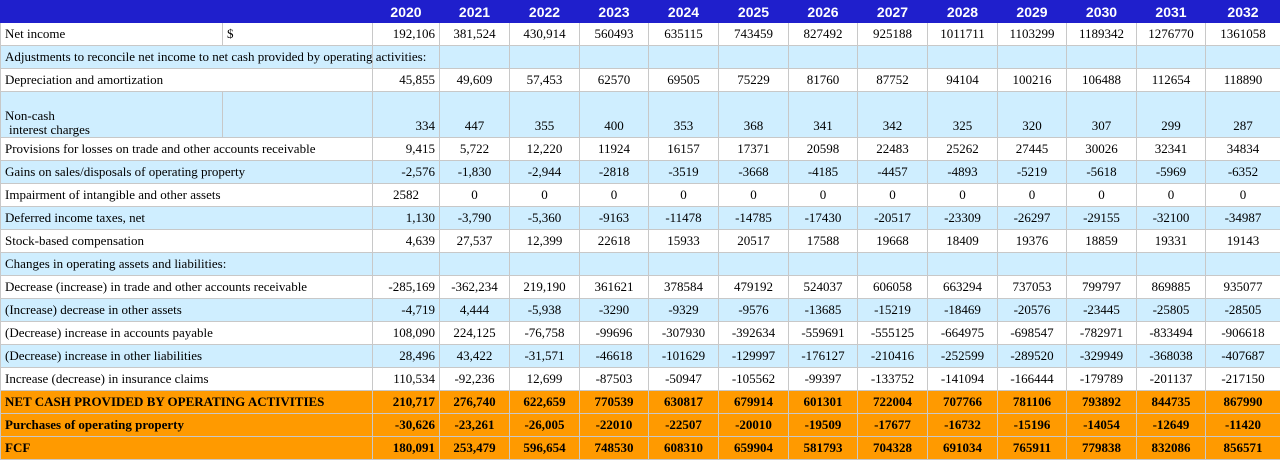 The width and height of the screenshot is (1280, 460). Describe the element at coordinates (475, 241) in the screenshot. I see `value-cell: 27,537` at that location.